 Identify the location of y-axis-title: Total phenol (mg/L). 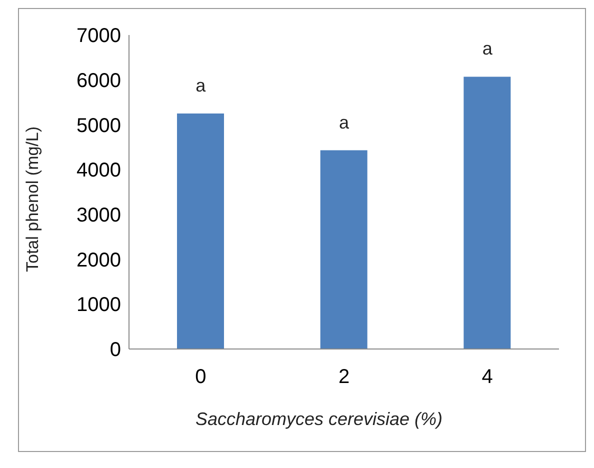
(32, 199).